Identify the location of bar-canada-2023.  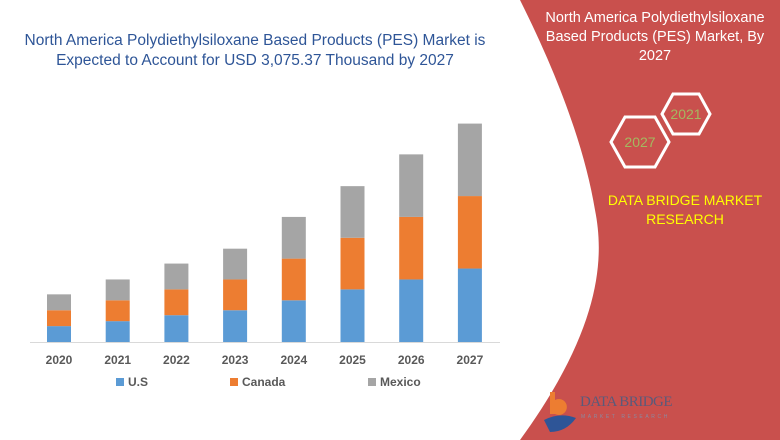
(235, 295).